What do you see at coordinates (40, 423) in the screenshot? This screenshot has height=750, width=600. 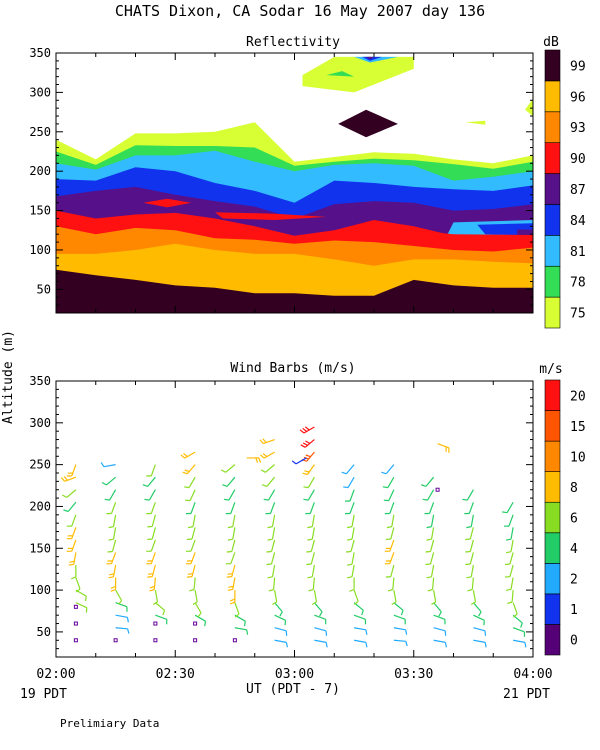 I see `wind-ytick-label: 300` at bounding box center [40, 423].